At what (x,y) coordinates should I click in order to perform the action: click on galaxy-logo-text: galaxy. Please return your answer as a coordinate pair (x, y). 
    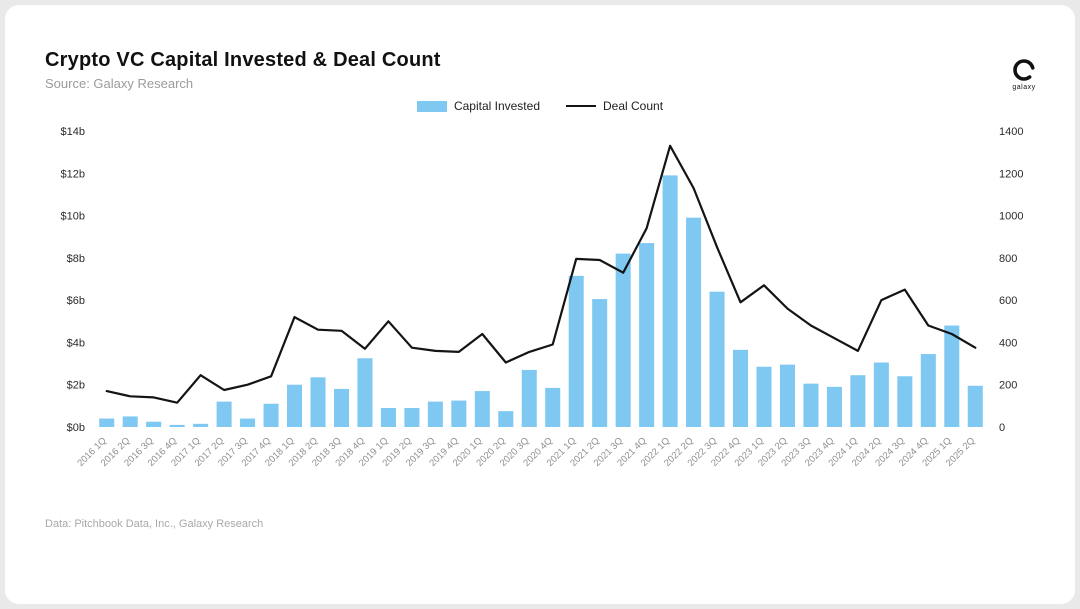
    Looking at the image, I should click on (1024, 87).